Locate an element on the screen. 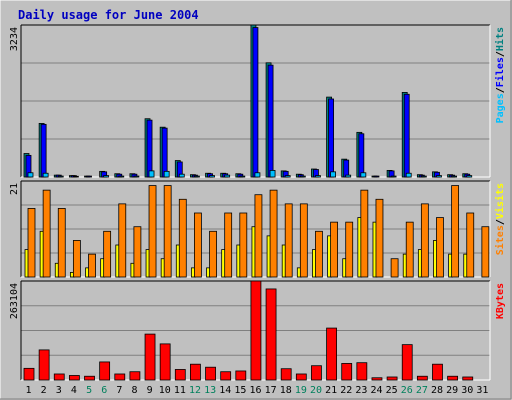 This screenshot has height=400, width=512. x-tick-label: 22 is located at coordinates (346, 390).